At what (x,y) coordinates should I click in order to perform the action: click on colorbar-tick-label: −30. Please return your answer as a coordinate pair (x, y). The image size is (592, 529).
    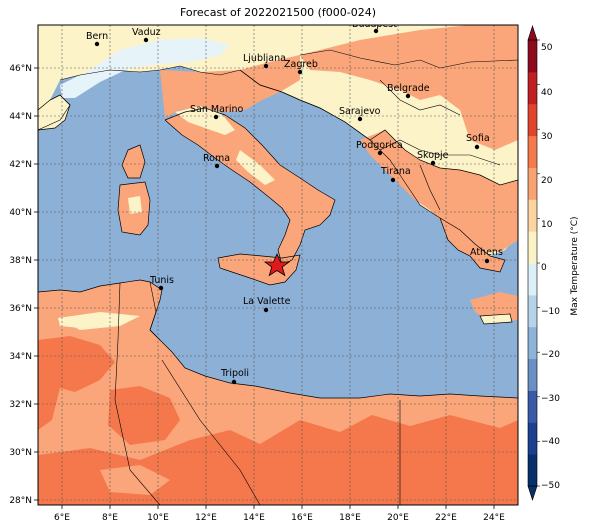
    Looking at the image, I should click on (550, 399).